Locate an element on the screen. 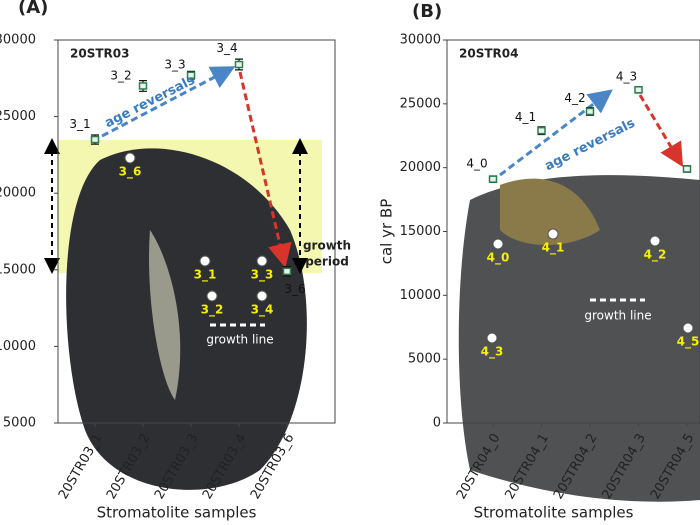 Image resolution: width=700 pixels, height=525 pixels. point-label: 3_4 is located at coordinates (226, 48).